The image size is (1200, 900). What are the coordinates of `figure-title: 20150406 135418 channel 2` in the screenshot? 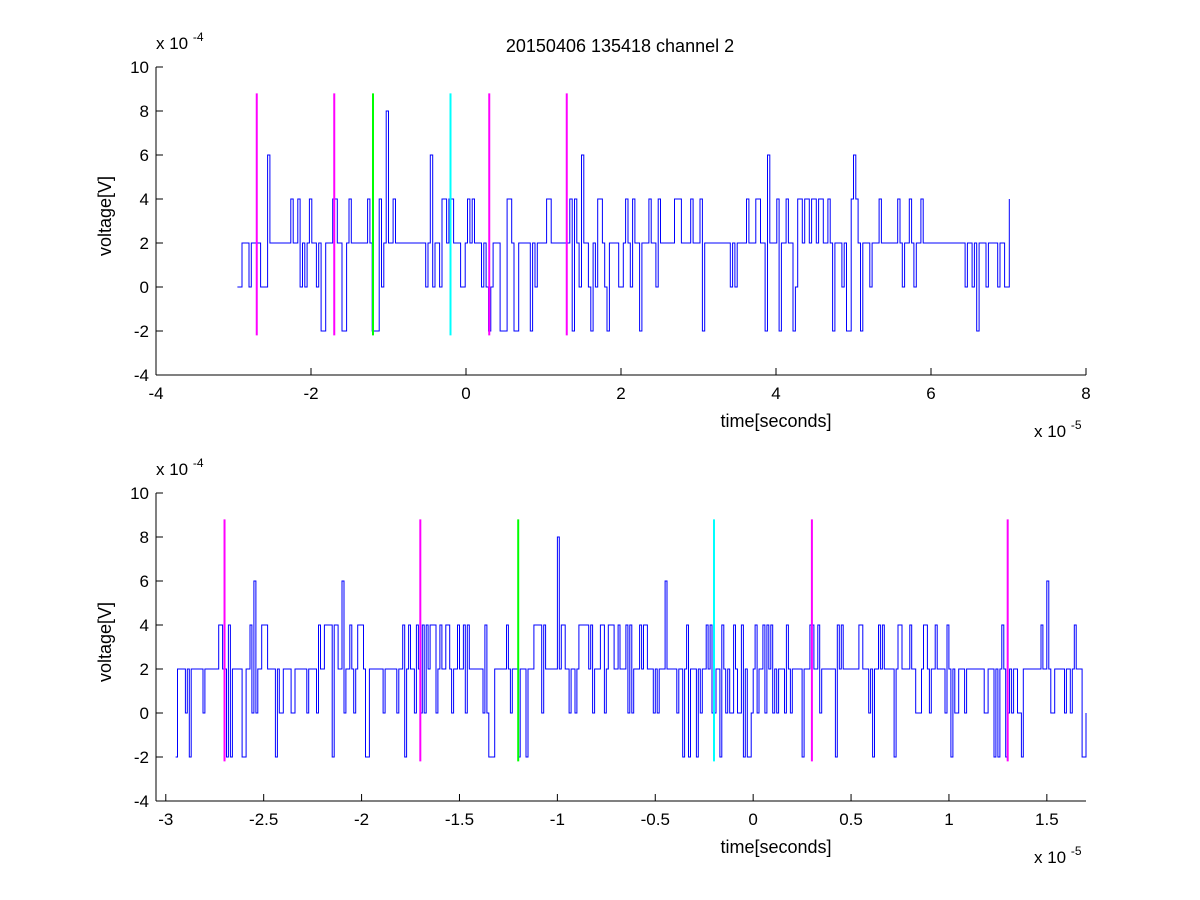 It's located at (620, 46).